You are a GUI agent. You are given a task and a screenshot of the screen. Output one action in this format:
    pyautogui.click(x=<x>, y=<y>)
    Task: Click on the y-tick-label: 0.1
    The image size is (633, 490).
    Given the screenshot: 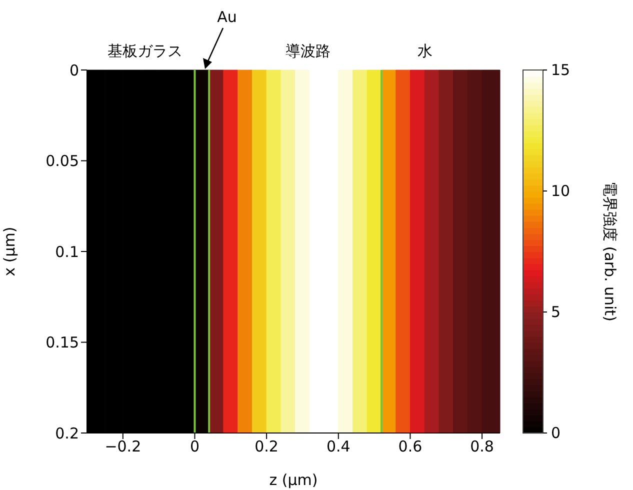 What is the action you would take?
    pyautogui.click(x=67, y=251)
    